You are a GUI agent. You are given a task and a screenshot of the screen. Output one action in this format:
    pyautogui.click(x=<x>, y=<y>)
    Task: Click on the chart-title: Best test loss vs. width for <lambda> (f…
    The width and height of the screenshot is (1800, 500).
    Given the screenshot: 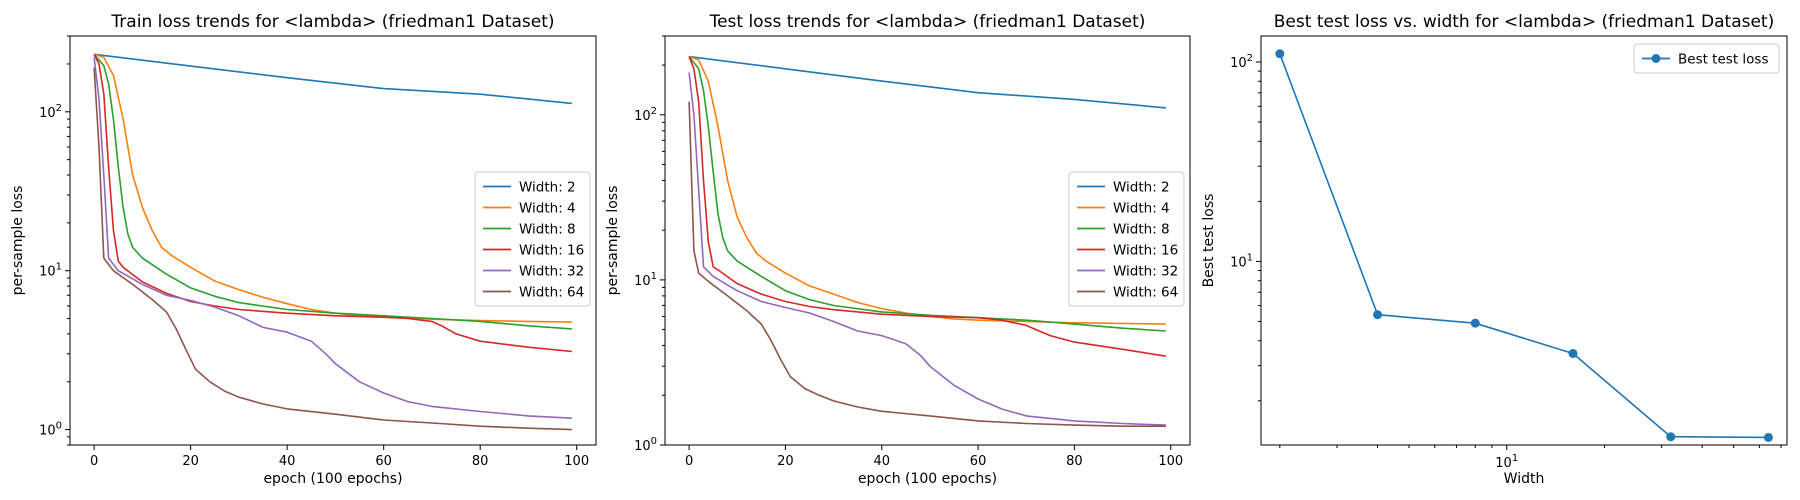 What is the action you would take?
    pyautogui.click(x=1524, y=22)
    